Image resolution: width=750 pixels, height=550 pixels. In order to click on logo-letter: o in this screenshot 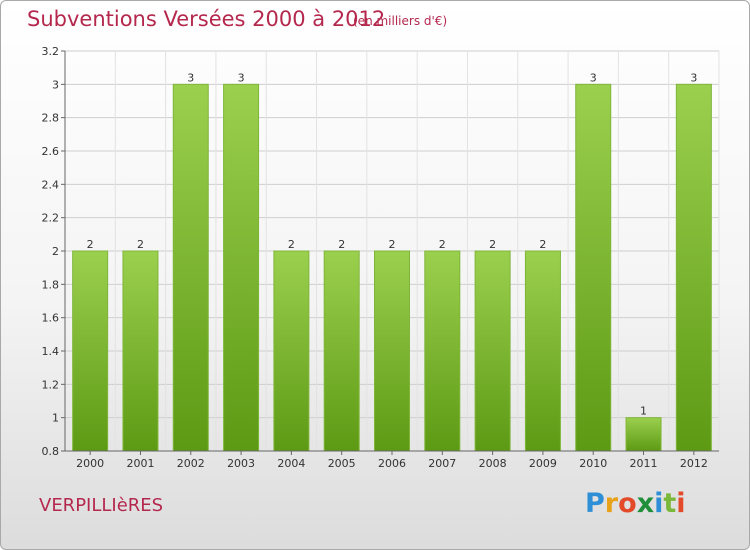, I will do `click(627, 503)`.